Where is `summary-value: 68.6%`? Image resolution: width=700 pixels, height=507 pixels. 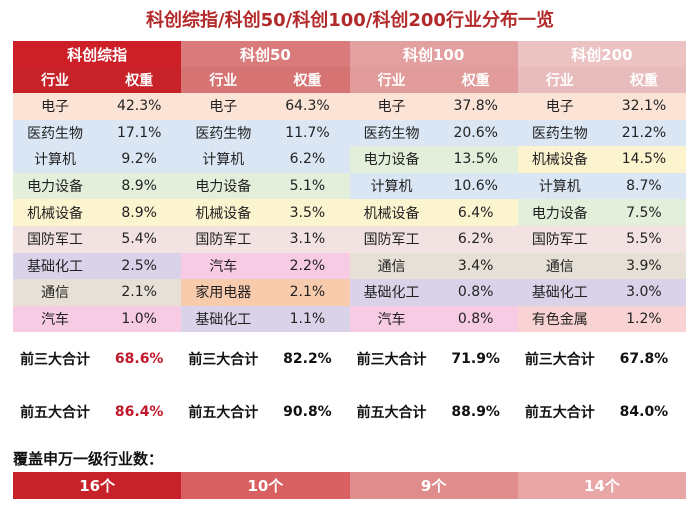
summary-value: 68.6% is located at coordinates (139, 359).